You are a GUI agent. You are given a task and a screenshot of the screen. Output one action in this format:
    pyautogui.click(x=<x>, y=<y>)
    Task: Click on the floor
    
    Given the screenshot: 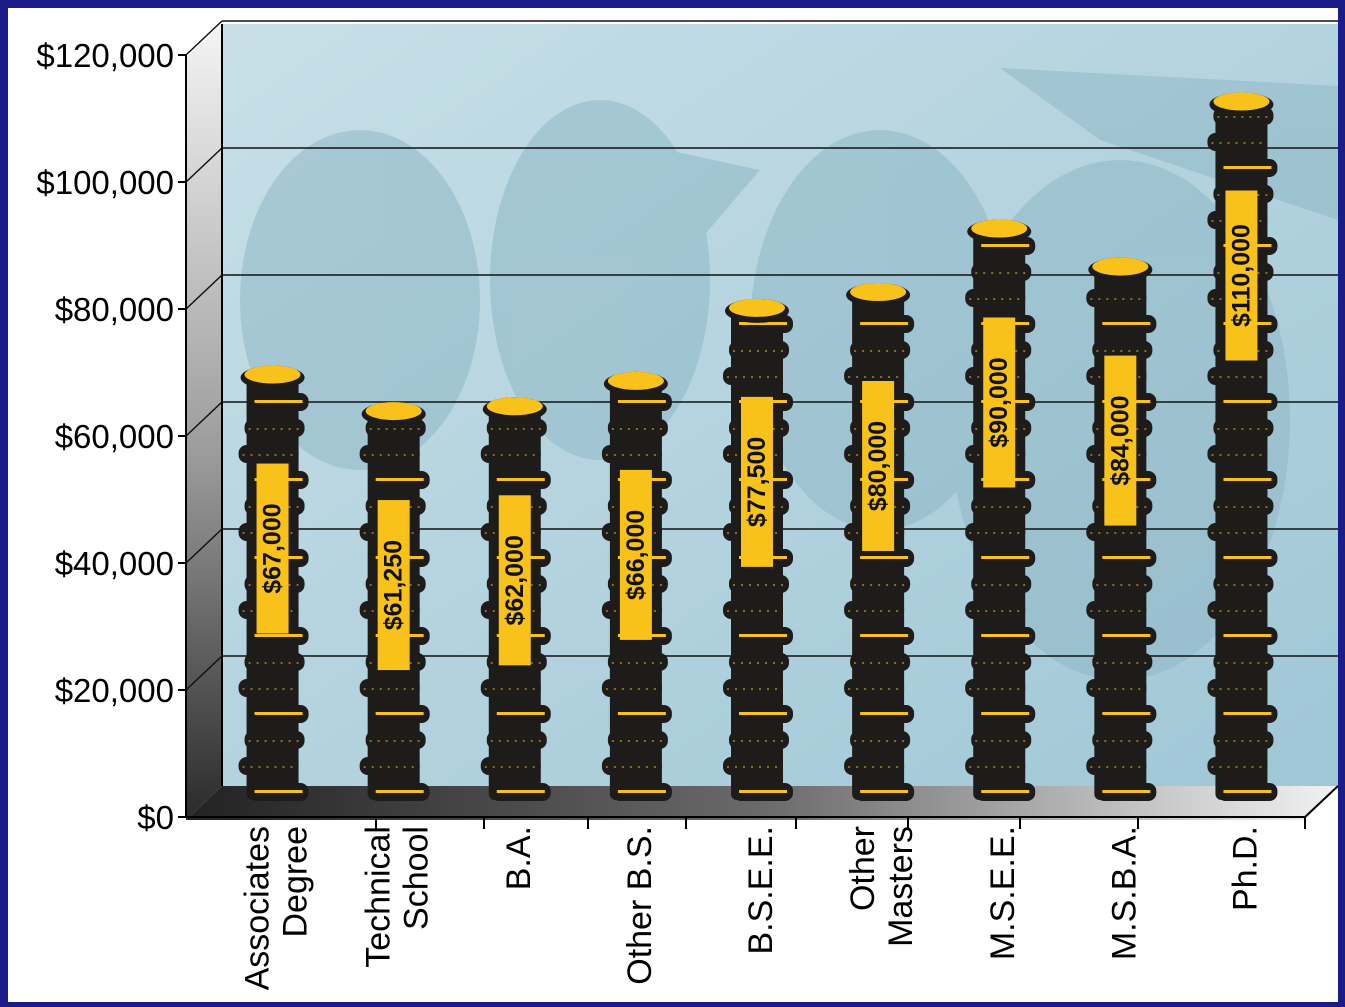 What is the action you would take?
    pyautogui.click(x=762, y=803)
    